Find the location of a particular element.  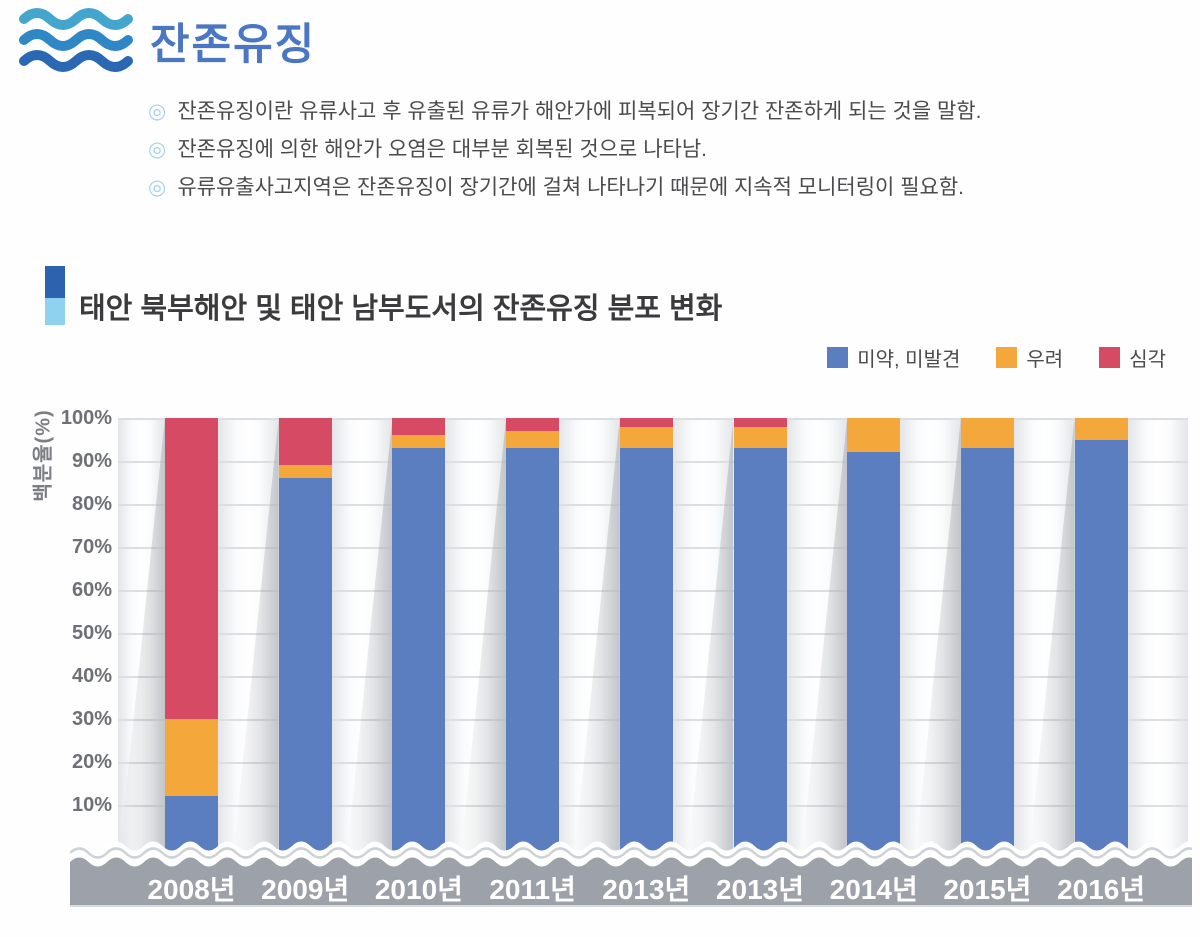

y-tick-label: 80% is located at coordinates (91, 504).